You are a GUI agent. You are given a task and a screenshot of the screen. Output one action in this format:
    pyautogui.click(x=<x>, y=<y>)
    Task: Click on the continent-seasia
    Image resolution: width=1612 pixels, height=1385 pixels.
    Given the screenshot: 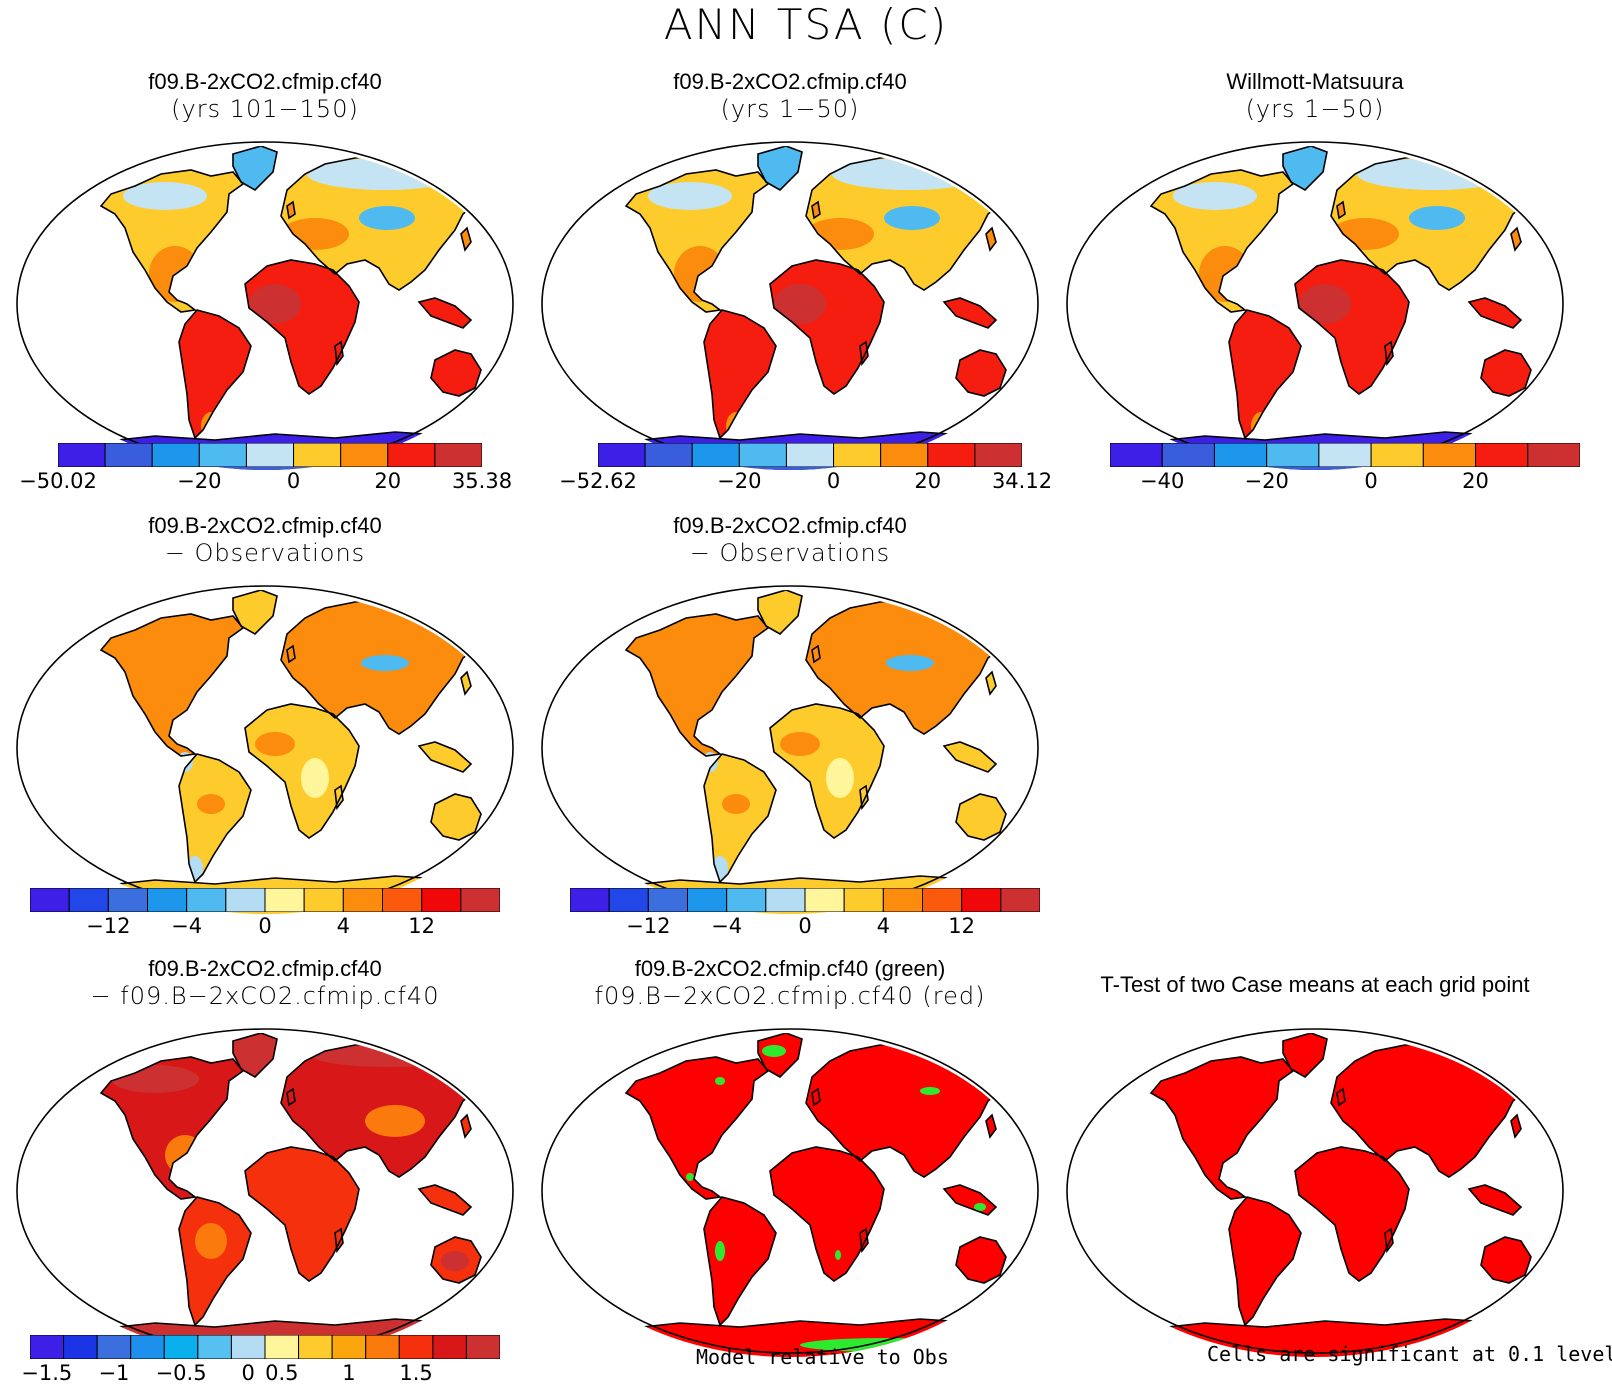 What is the action you would take?
    pyautogui.click(x=445, y=313)
    